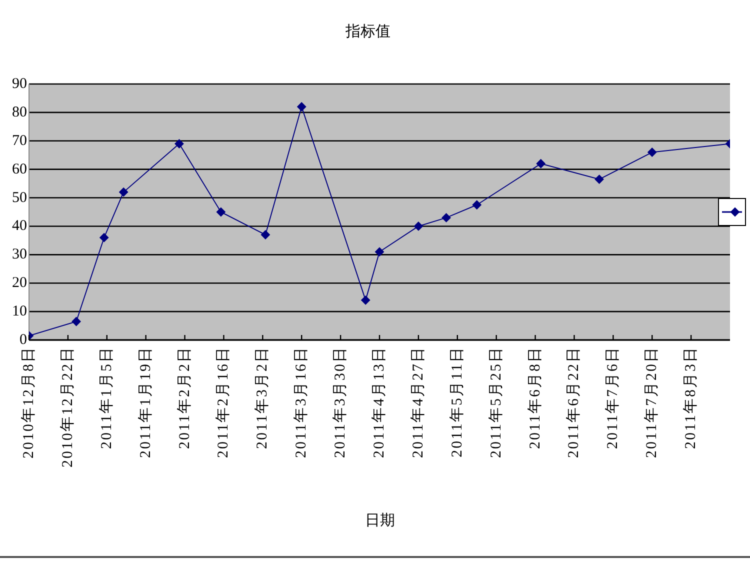 The width and height of the screenshot is (750, 563). What do you see at coordinates (340, 402) in the screenshot?
I see `x-tick-label: 2011年3月30日` at bounding box center [340, 402].